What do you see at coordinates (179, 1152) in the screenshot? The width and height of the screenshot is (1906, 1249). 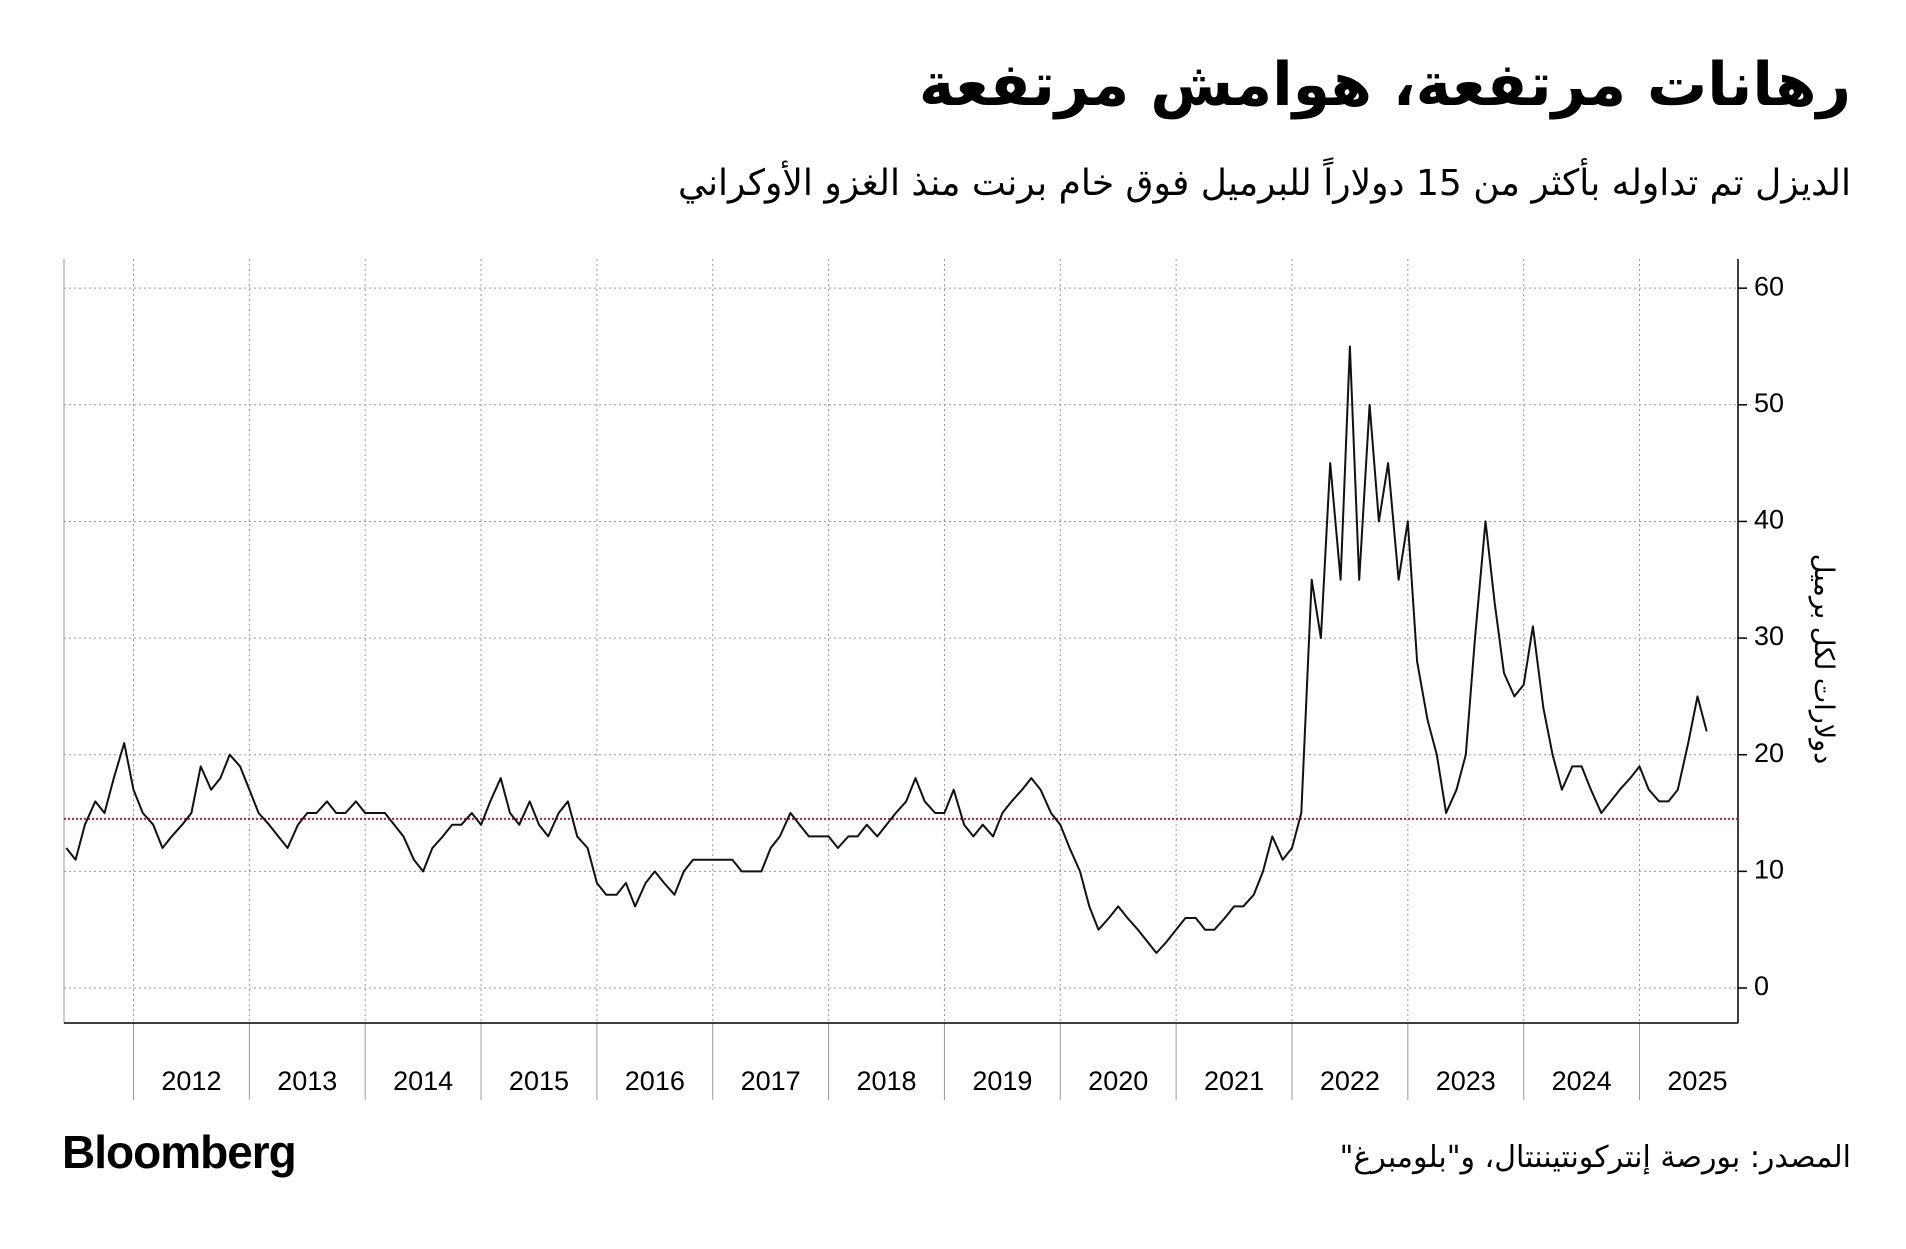 I see `brand-logo: Bloomberg` at bounding box center [179, 1152].